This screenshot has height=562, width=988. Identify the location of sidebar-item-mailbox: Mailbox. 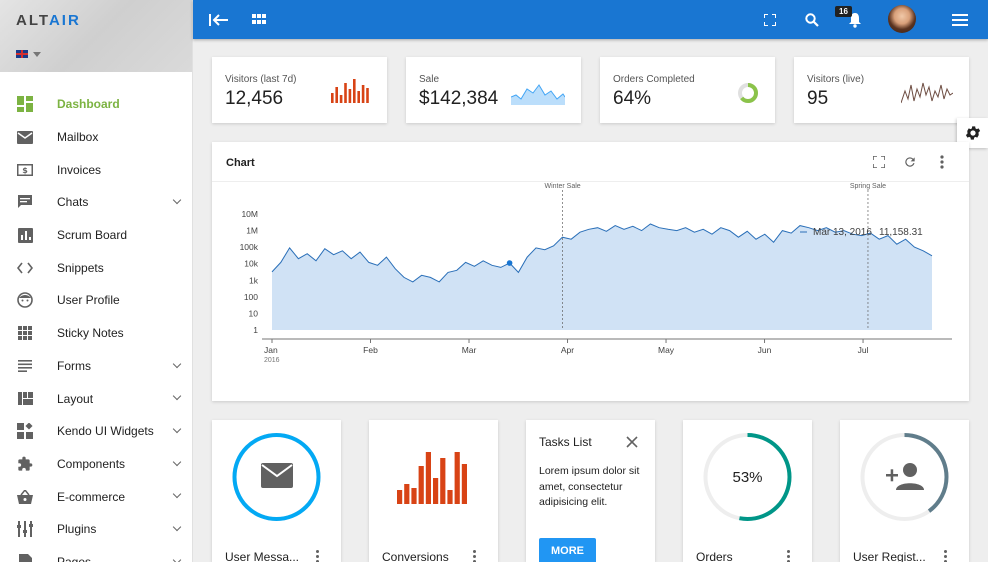
(96, 137).